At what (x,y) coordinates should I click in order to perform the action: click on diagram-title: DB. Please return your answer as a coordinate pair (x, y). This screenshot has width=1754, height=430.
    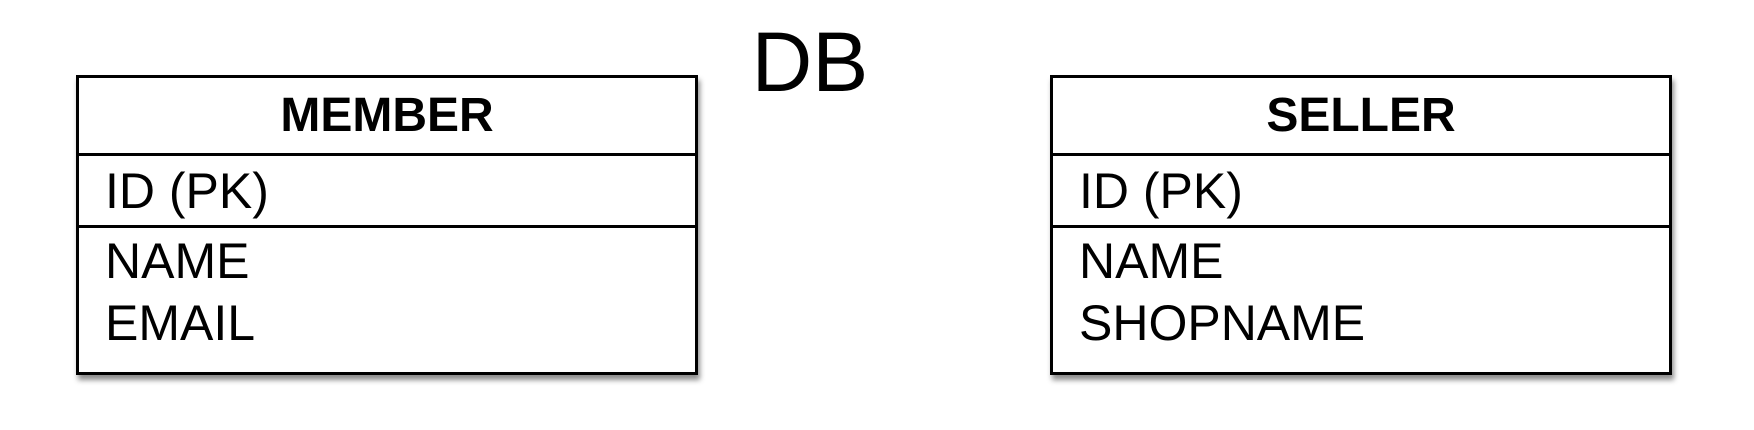
    Looking at the image, I should click on (810, 62).